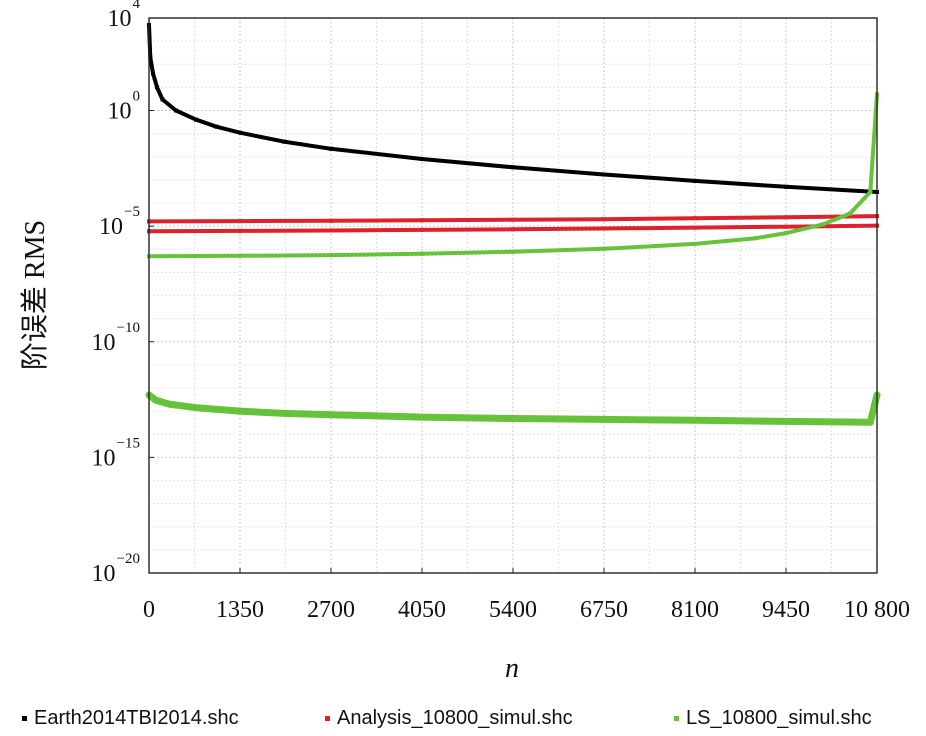  What do you see at coordinates (604, 610) in the screenshot?
I see `x-tick-label: 6750` at bounding box center [604, 610].